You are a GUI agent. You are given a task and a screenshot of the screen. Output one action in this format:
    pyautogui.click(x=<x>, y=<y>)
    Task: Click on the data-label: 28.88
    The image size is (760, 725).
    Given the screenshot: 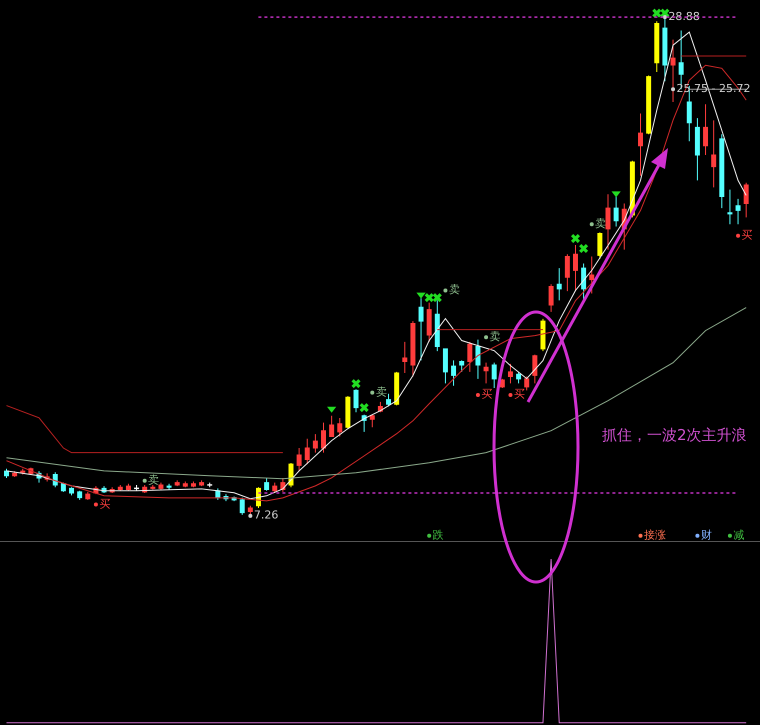 What is the action you would take?
    pyautogui.click(x=684, y=16)
    